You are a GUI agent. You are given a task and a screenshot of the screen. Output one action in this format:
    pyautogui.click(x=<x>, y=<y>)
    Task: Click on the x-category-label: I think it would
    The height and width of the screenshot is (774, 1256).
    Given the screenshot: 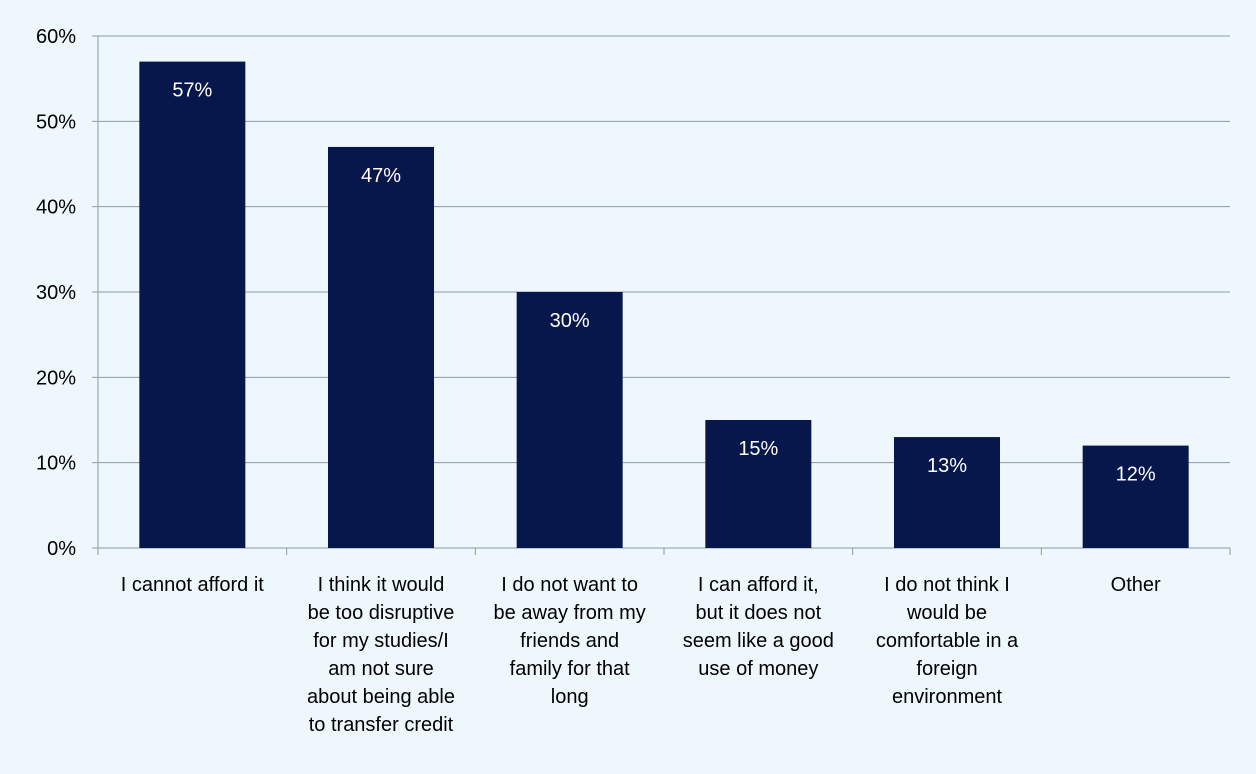 What is the action you would take?
    pyautogui.click(x=381, y=585)
    